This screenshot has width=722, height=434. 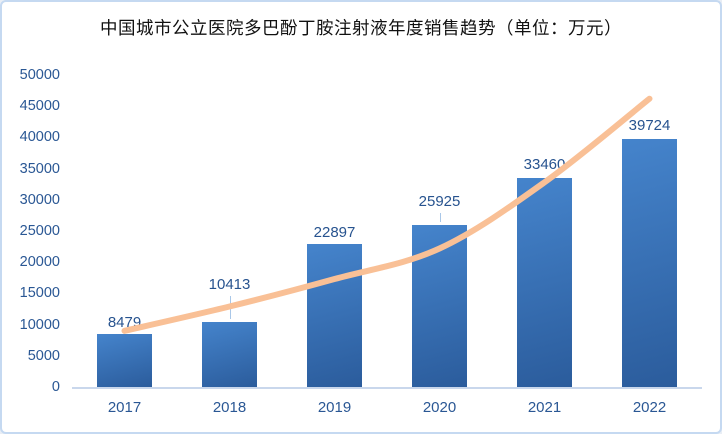 I want to click on y-axis-tick-label: 0, so click(x=55, y=387).